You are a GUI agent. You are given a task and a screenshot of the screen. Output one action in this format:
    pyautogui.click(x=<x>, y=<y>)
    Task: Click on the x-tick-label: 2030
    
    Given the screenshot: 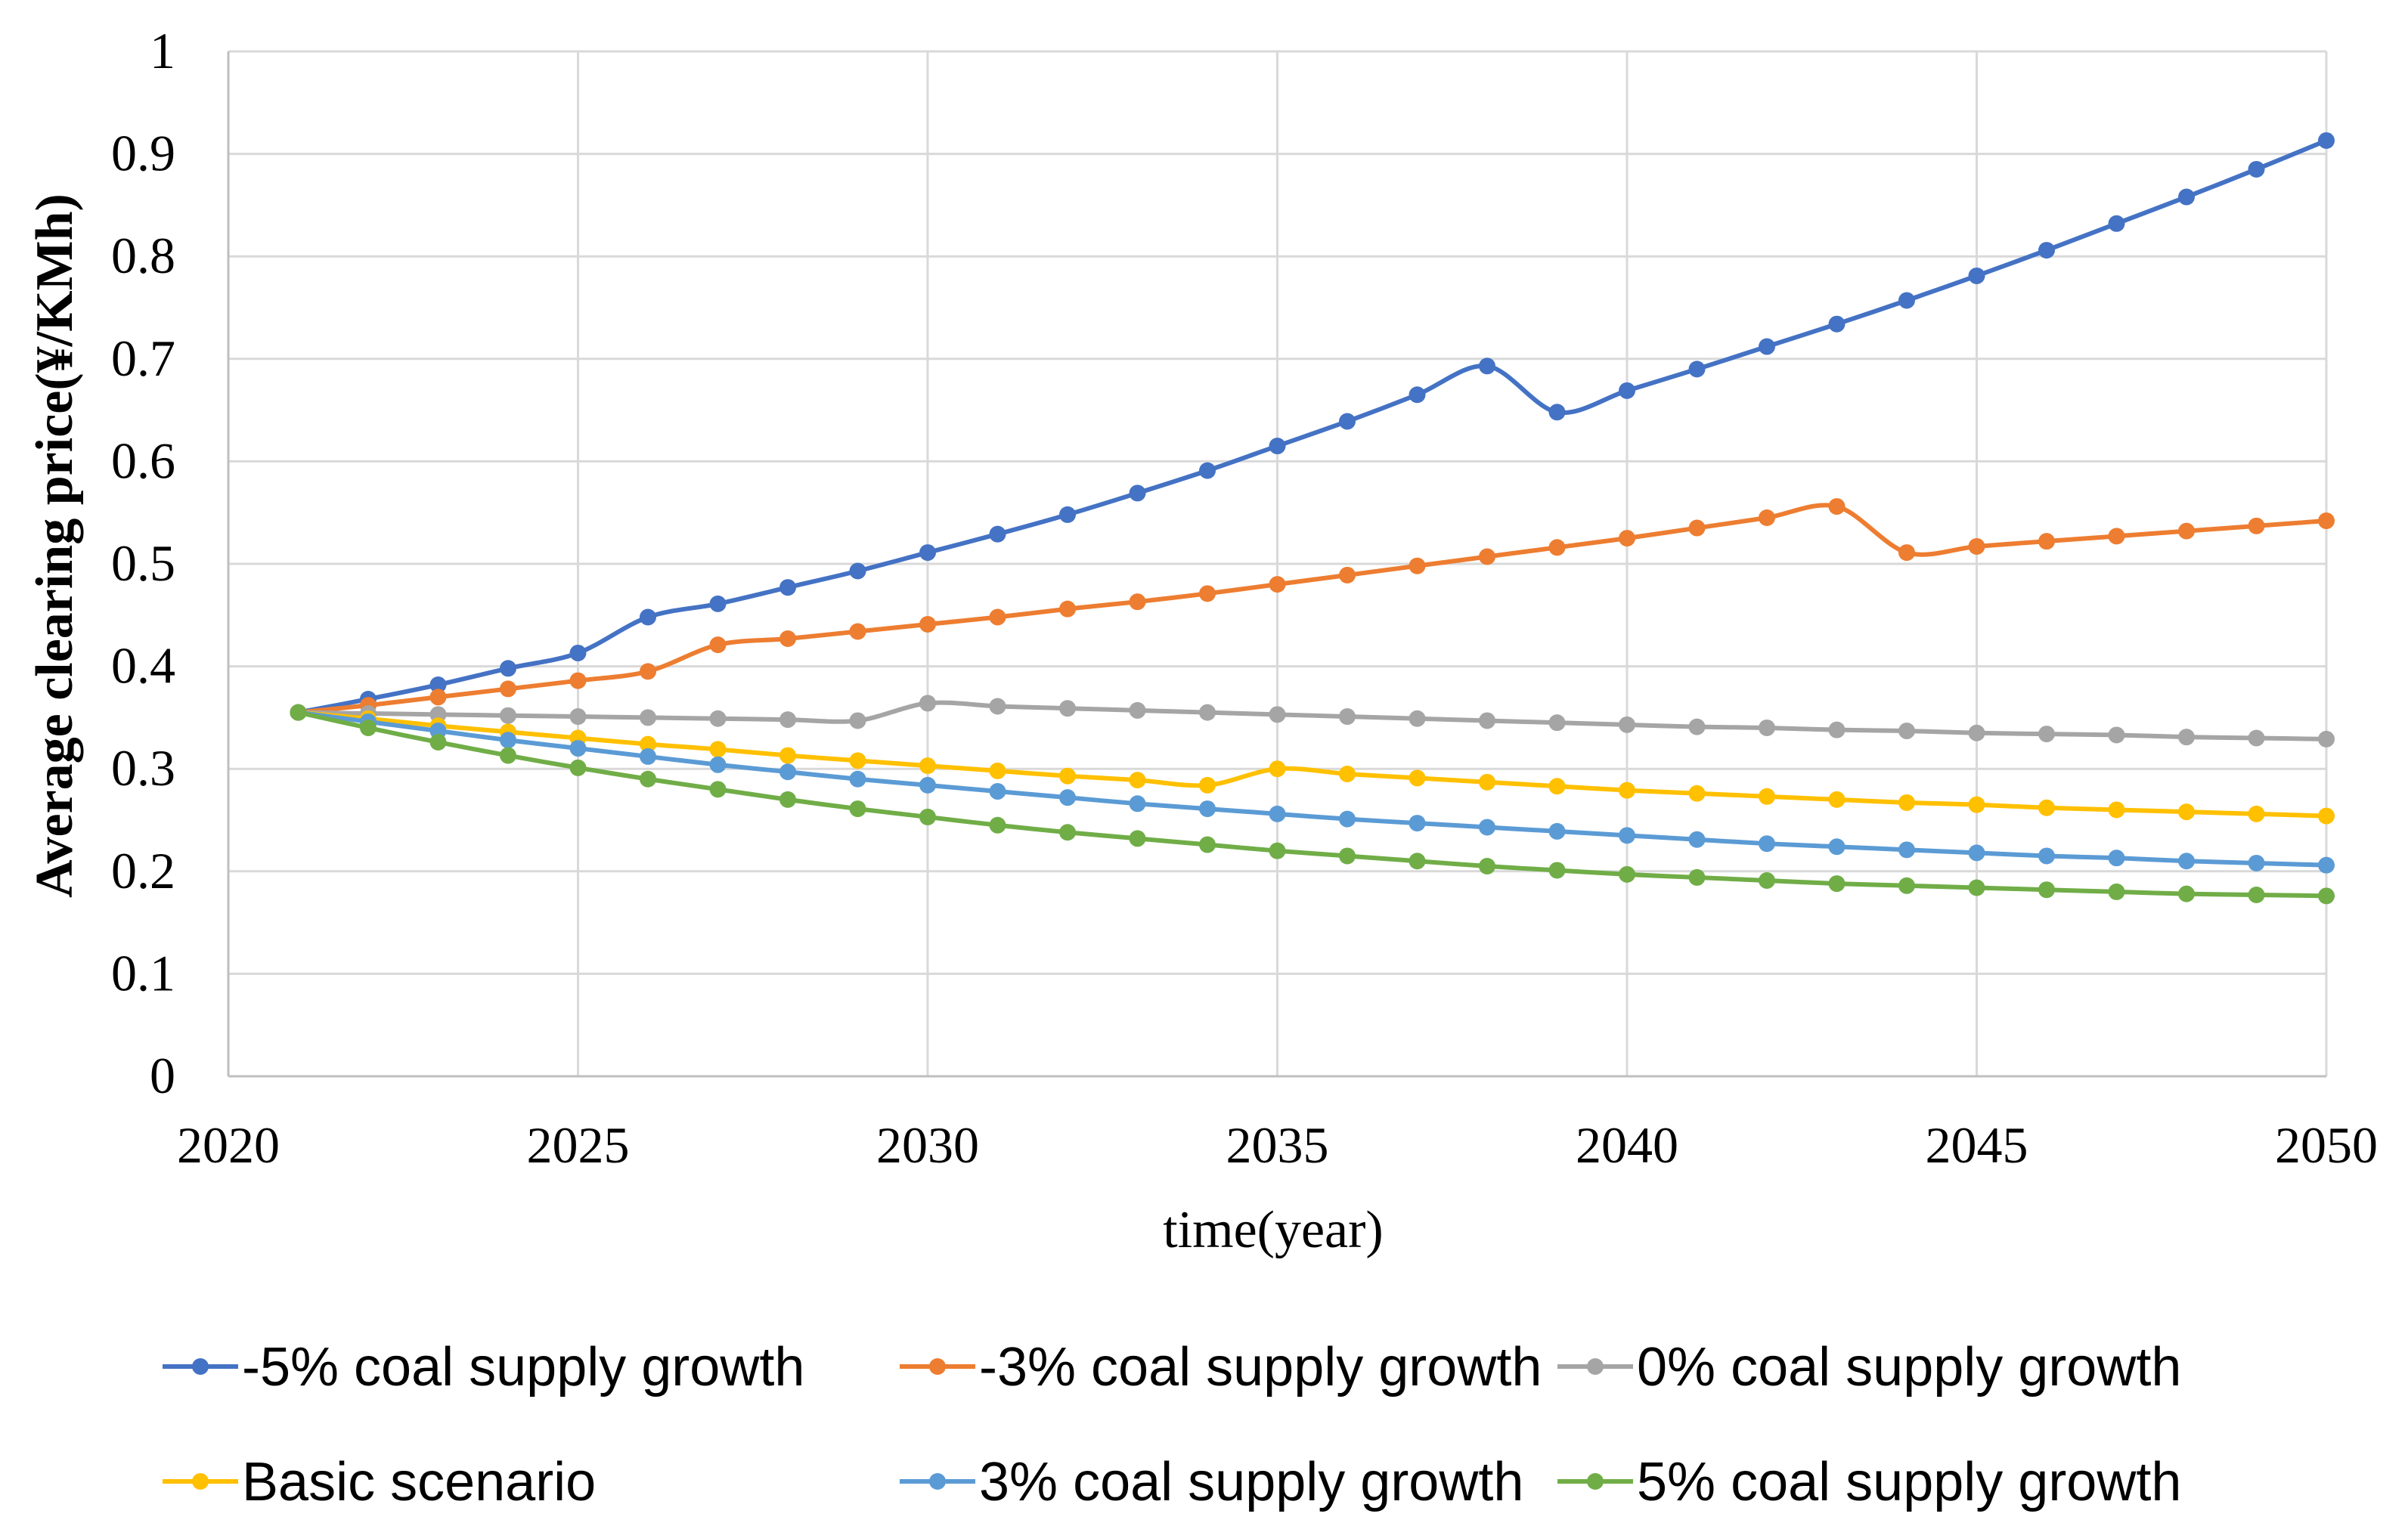 What is the action you would take?
    pyautogui.click(x=927, y=1145)
    